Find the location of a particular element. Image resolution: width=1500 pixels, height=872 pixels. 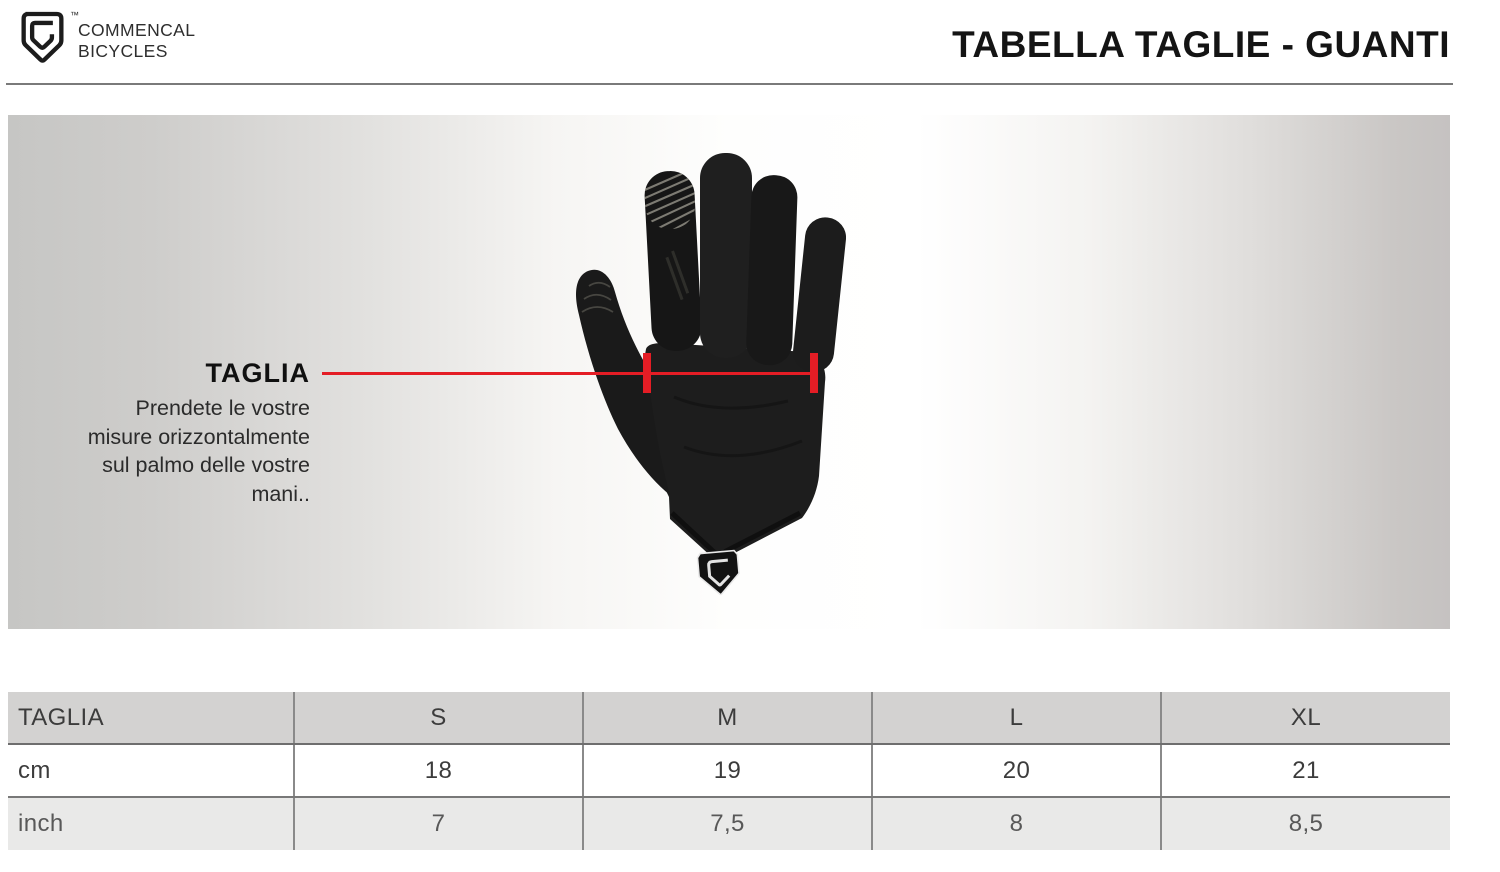

row-label-cm: cm is located at coordinates (151, 771).